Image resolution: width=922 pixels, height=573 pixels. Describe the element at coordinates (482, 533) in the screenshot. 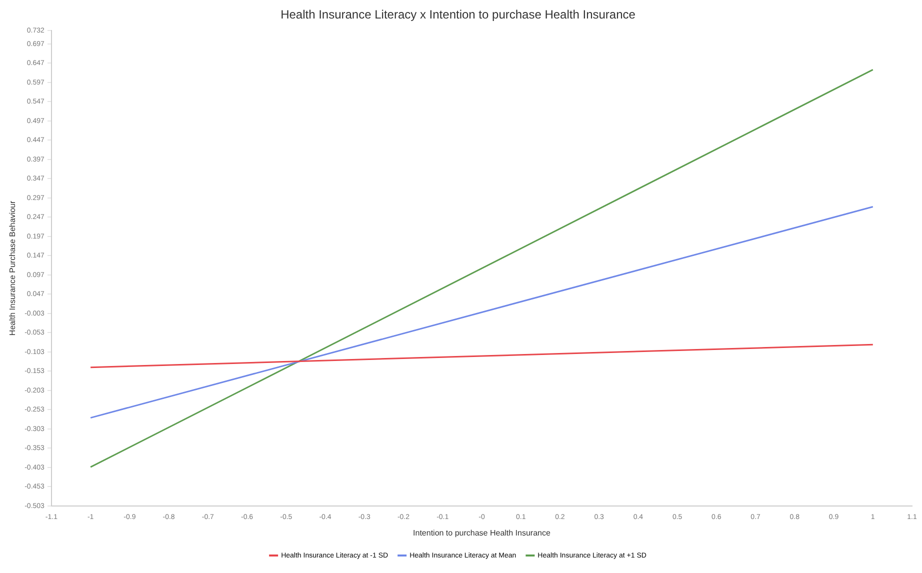

I see `x-axis-title: Intention to purchase Health Insurance` at that location.